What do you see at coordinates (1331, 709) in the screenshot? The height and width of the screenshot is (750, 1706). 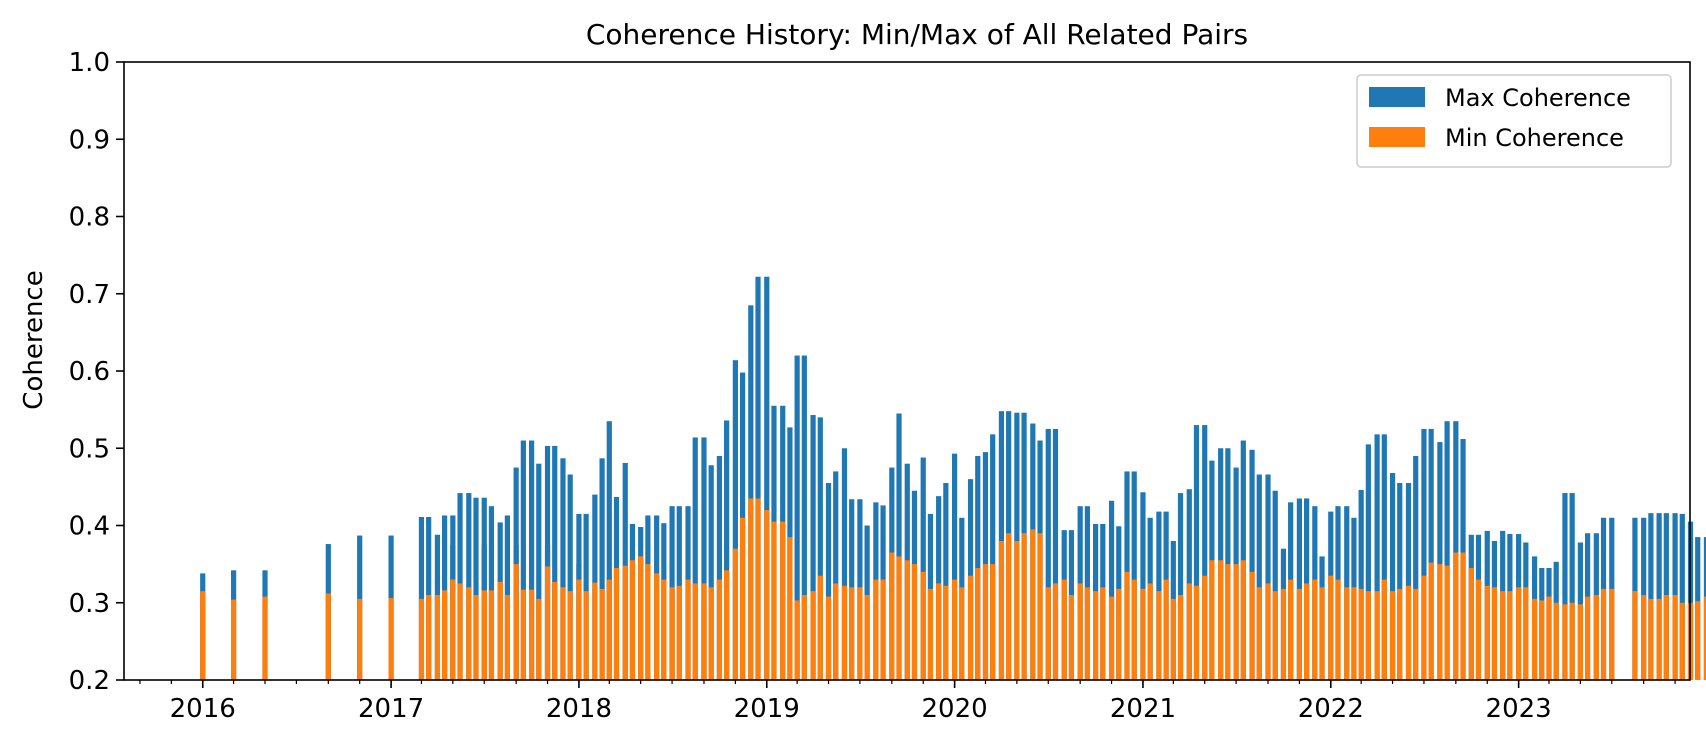 I see `x-tick-label: 2022` at bounding box center [1331, 709].